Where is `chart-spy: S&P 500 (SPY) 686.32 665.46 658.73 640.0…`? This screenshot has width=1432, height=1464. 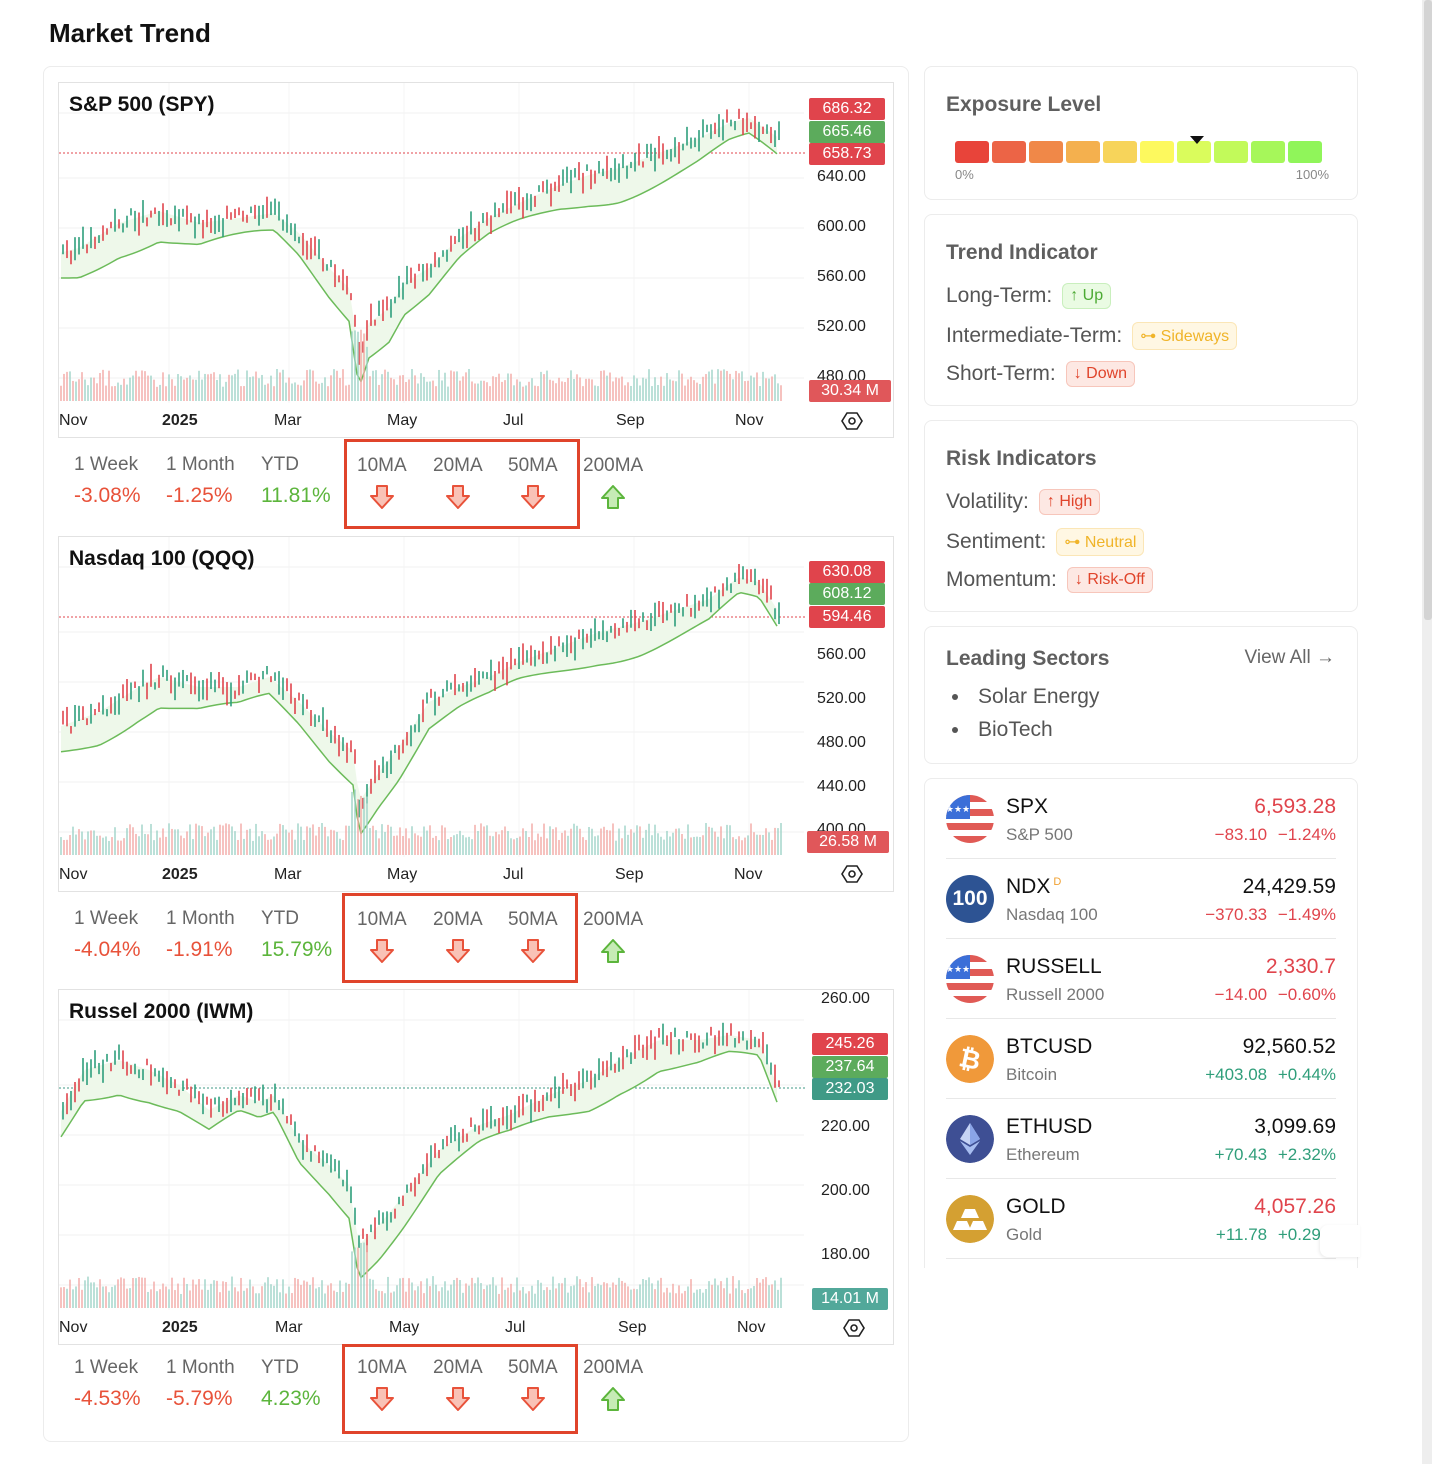
chart-spy: S&P 500 (SPY) 686.32 665.46 658.73 640.0… is located at coordinates (476, 260).